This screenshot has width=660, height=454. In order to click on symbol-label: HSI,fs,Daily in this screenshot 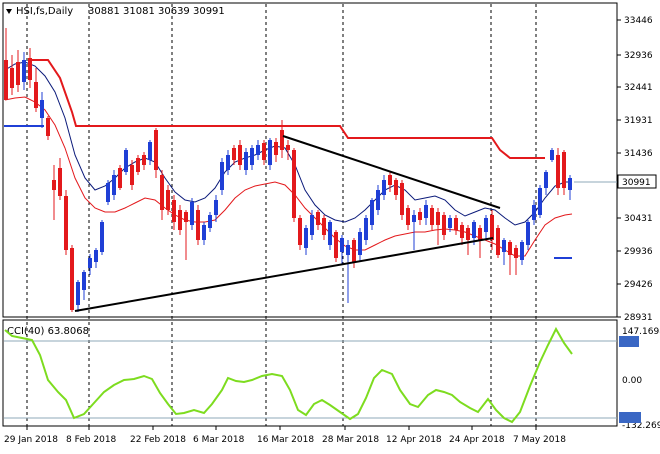, I will do `click(44, 11)`.